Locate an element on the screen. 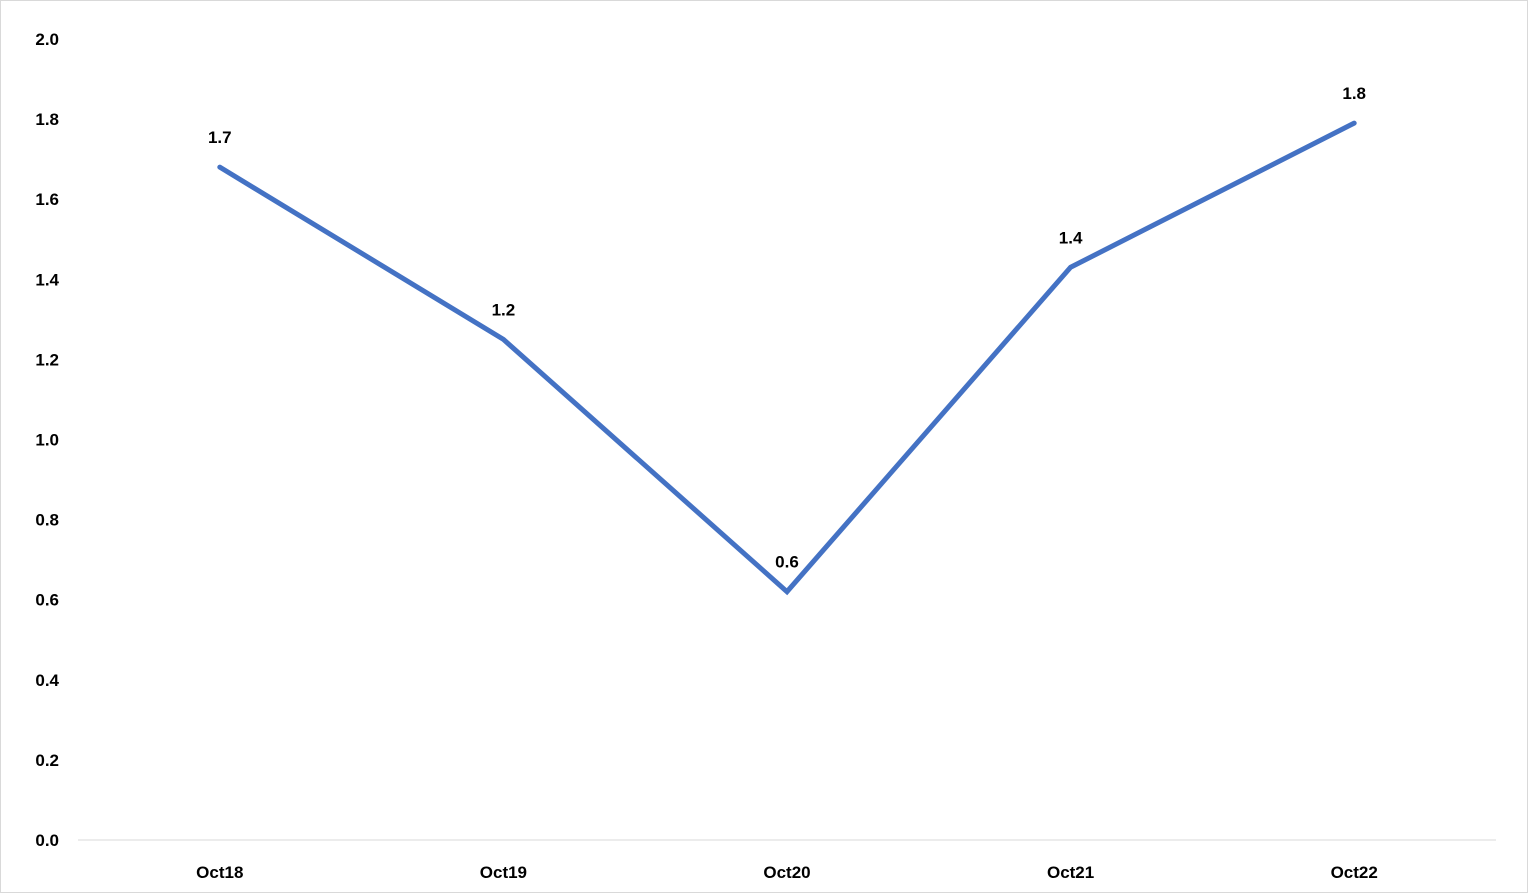 Image resolution: width=1530 pixels, height=894 pixels. y-tick-label: 1.0 is located at coordinates (47, 440).